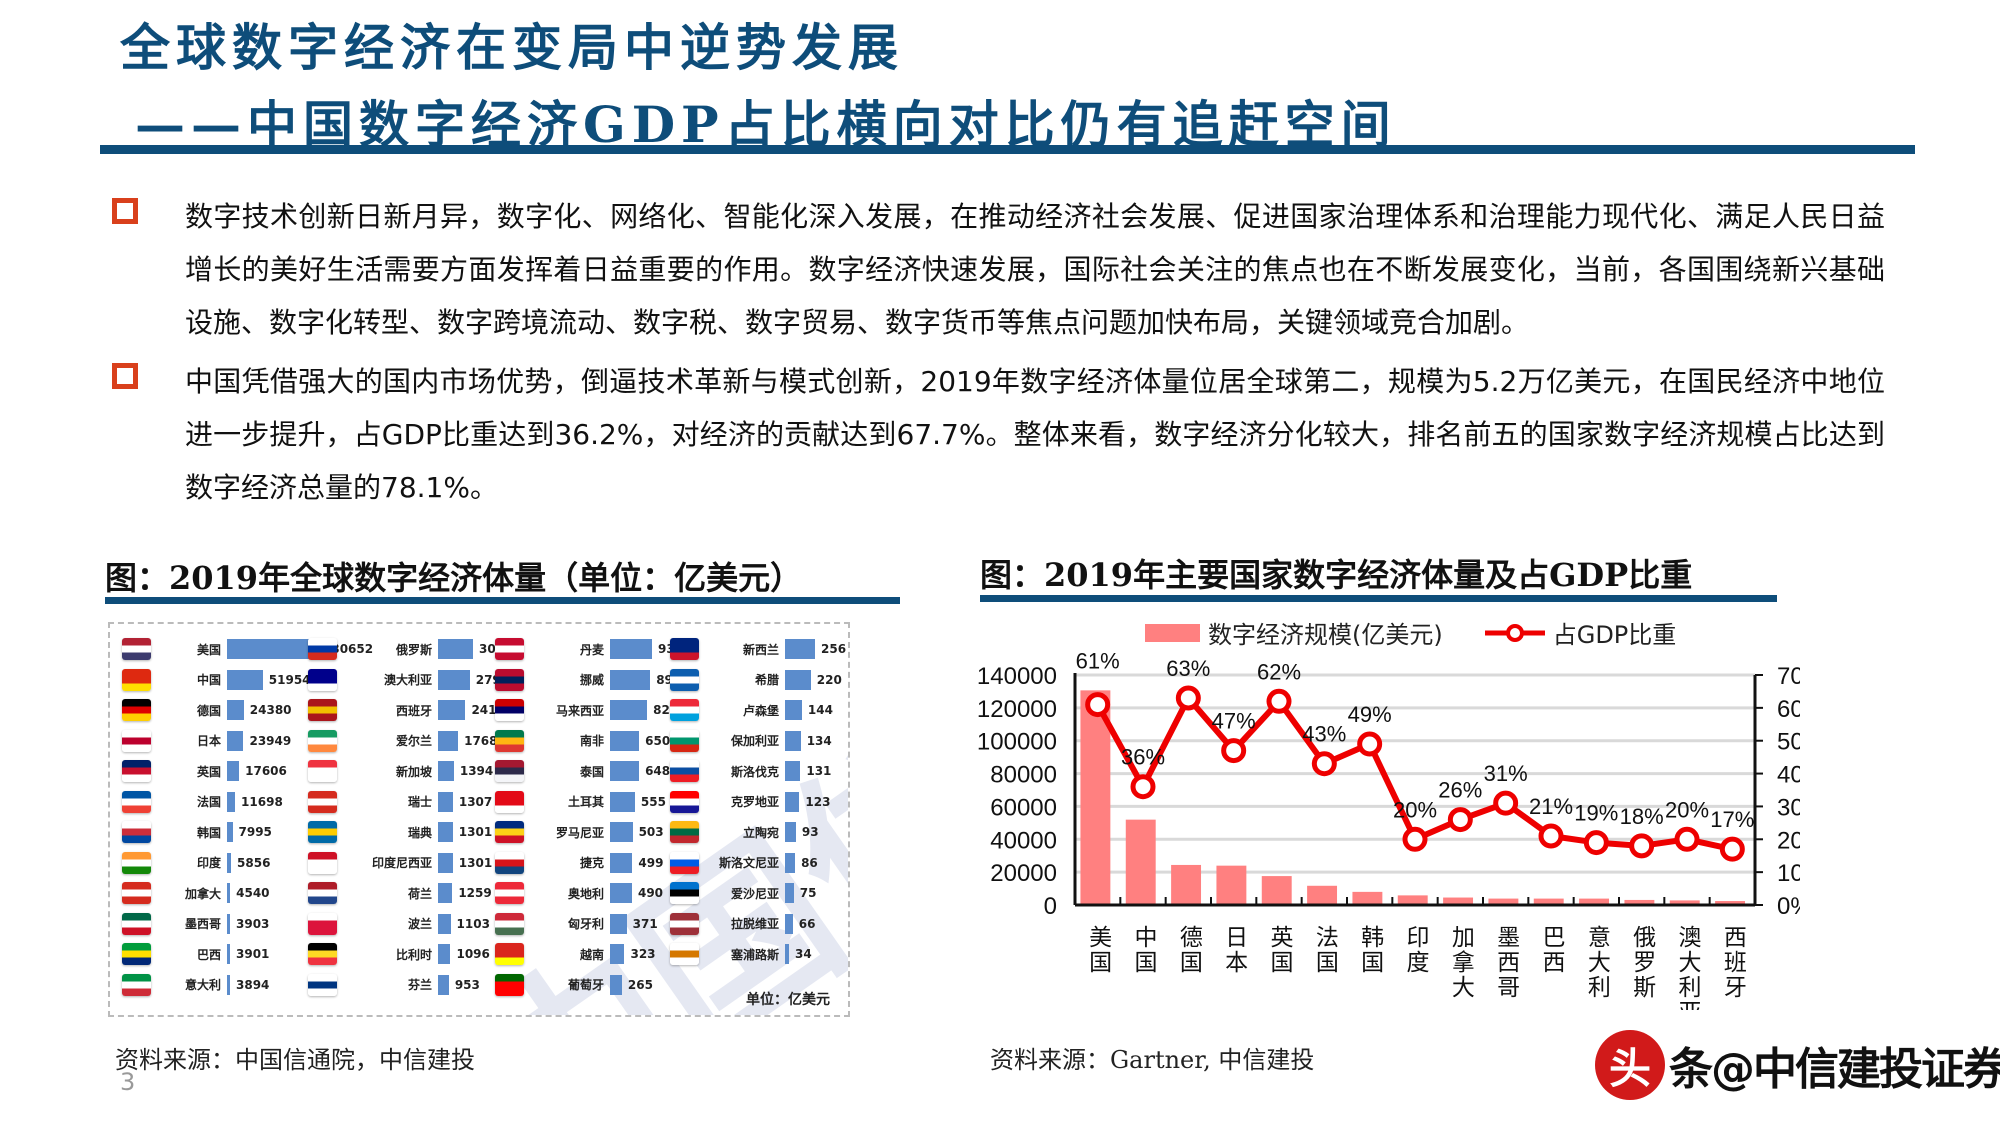  What do you see at coordinates (1642, 816) in the screenshot?
I see `data-label: 18%` at bounding box center [1642, 816].